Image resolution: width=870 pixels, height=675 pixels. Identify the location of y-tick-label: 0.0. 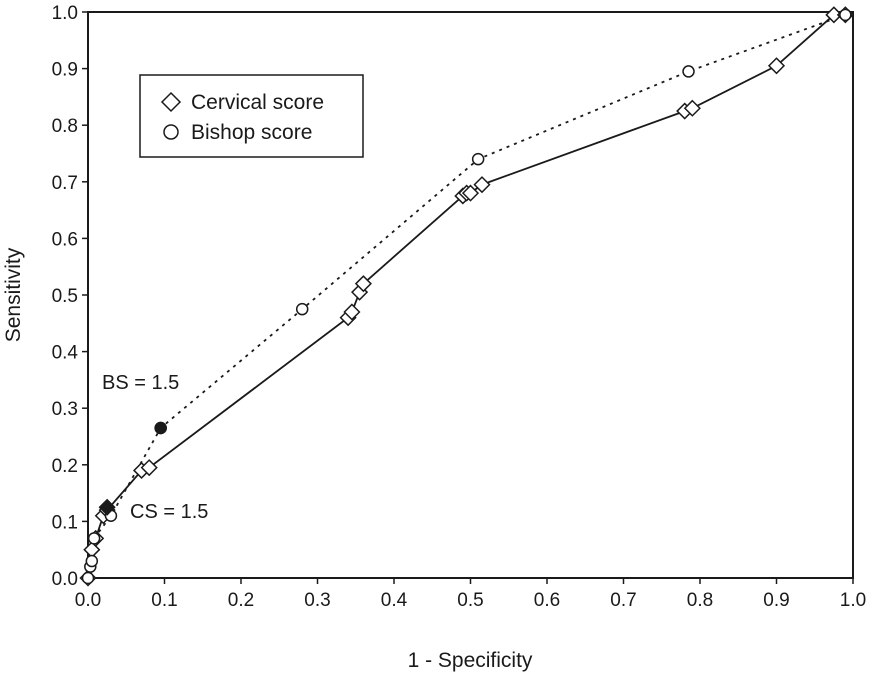
(65, 579).